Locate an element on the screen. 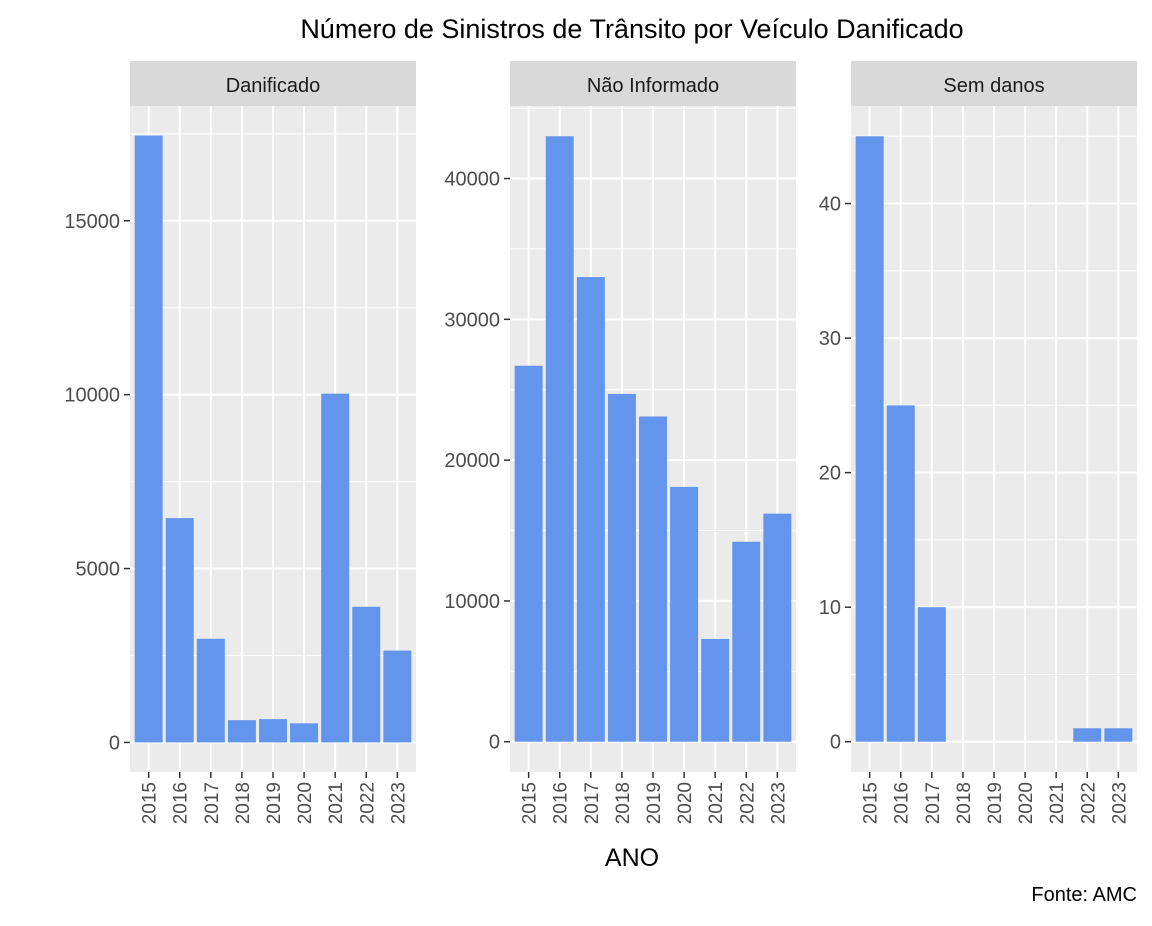 This screenshot has height=926, width=1152. y-tick-label: 40 is located at coordinates (830, 205).